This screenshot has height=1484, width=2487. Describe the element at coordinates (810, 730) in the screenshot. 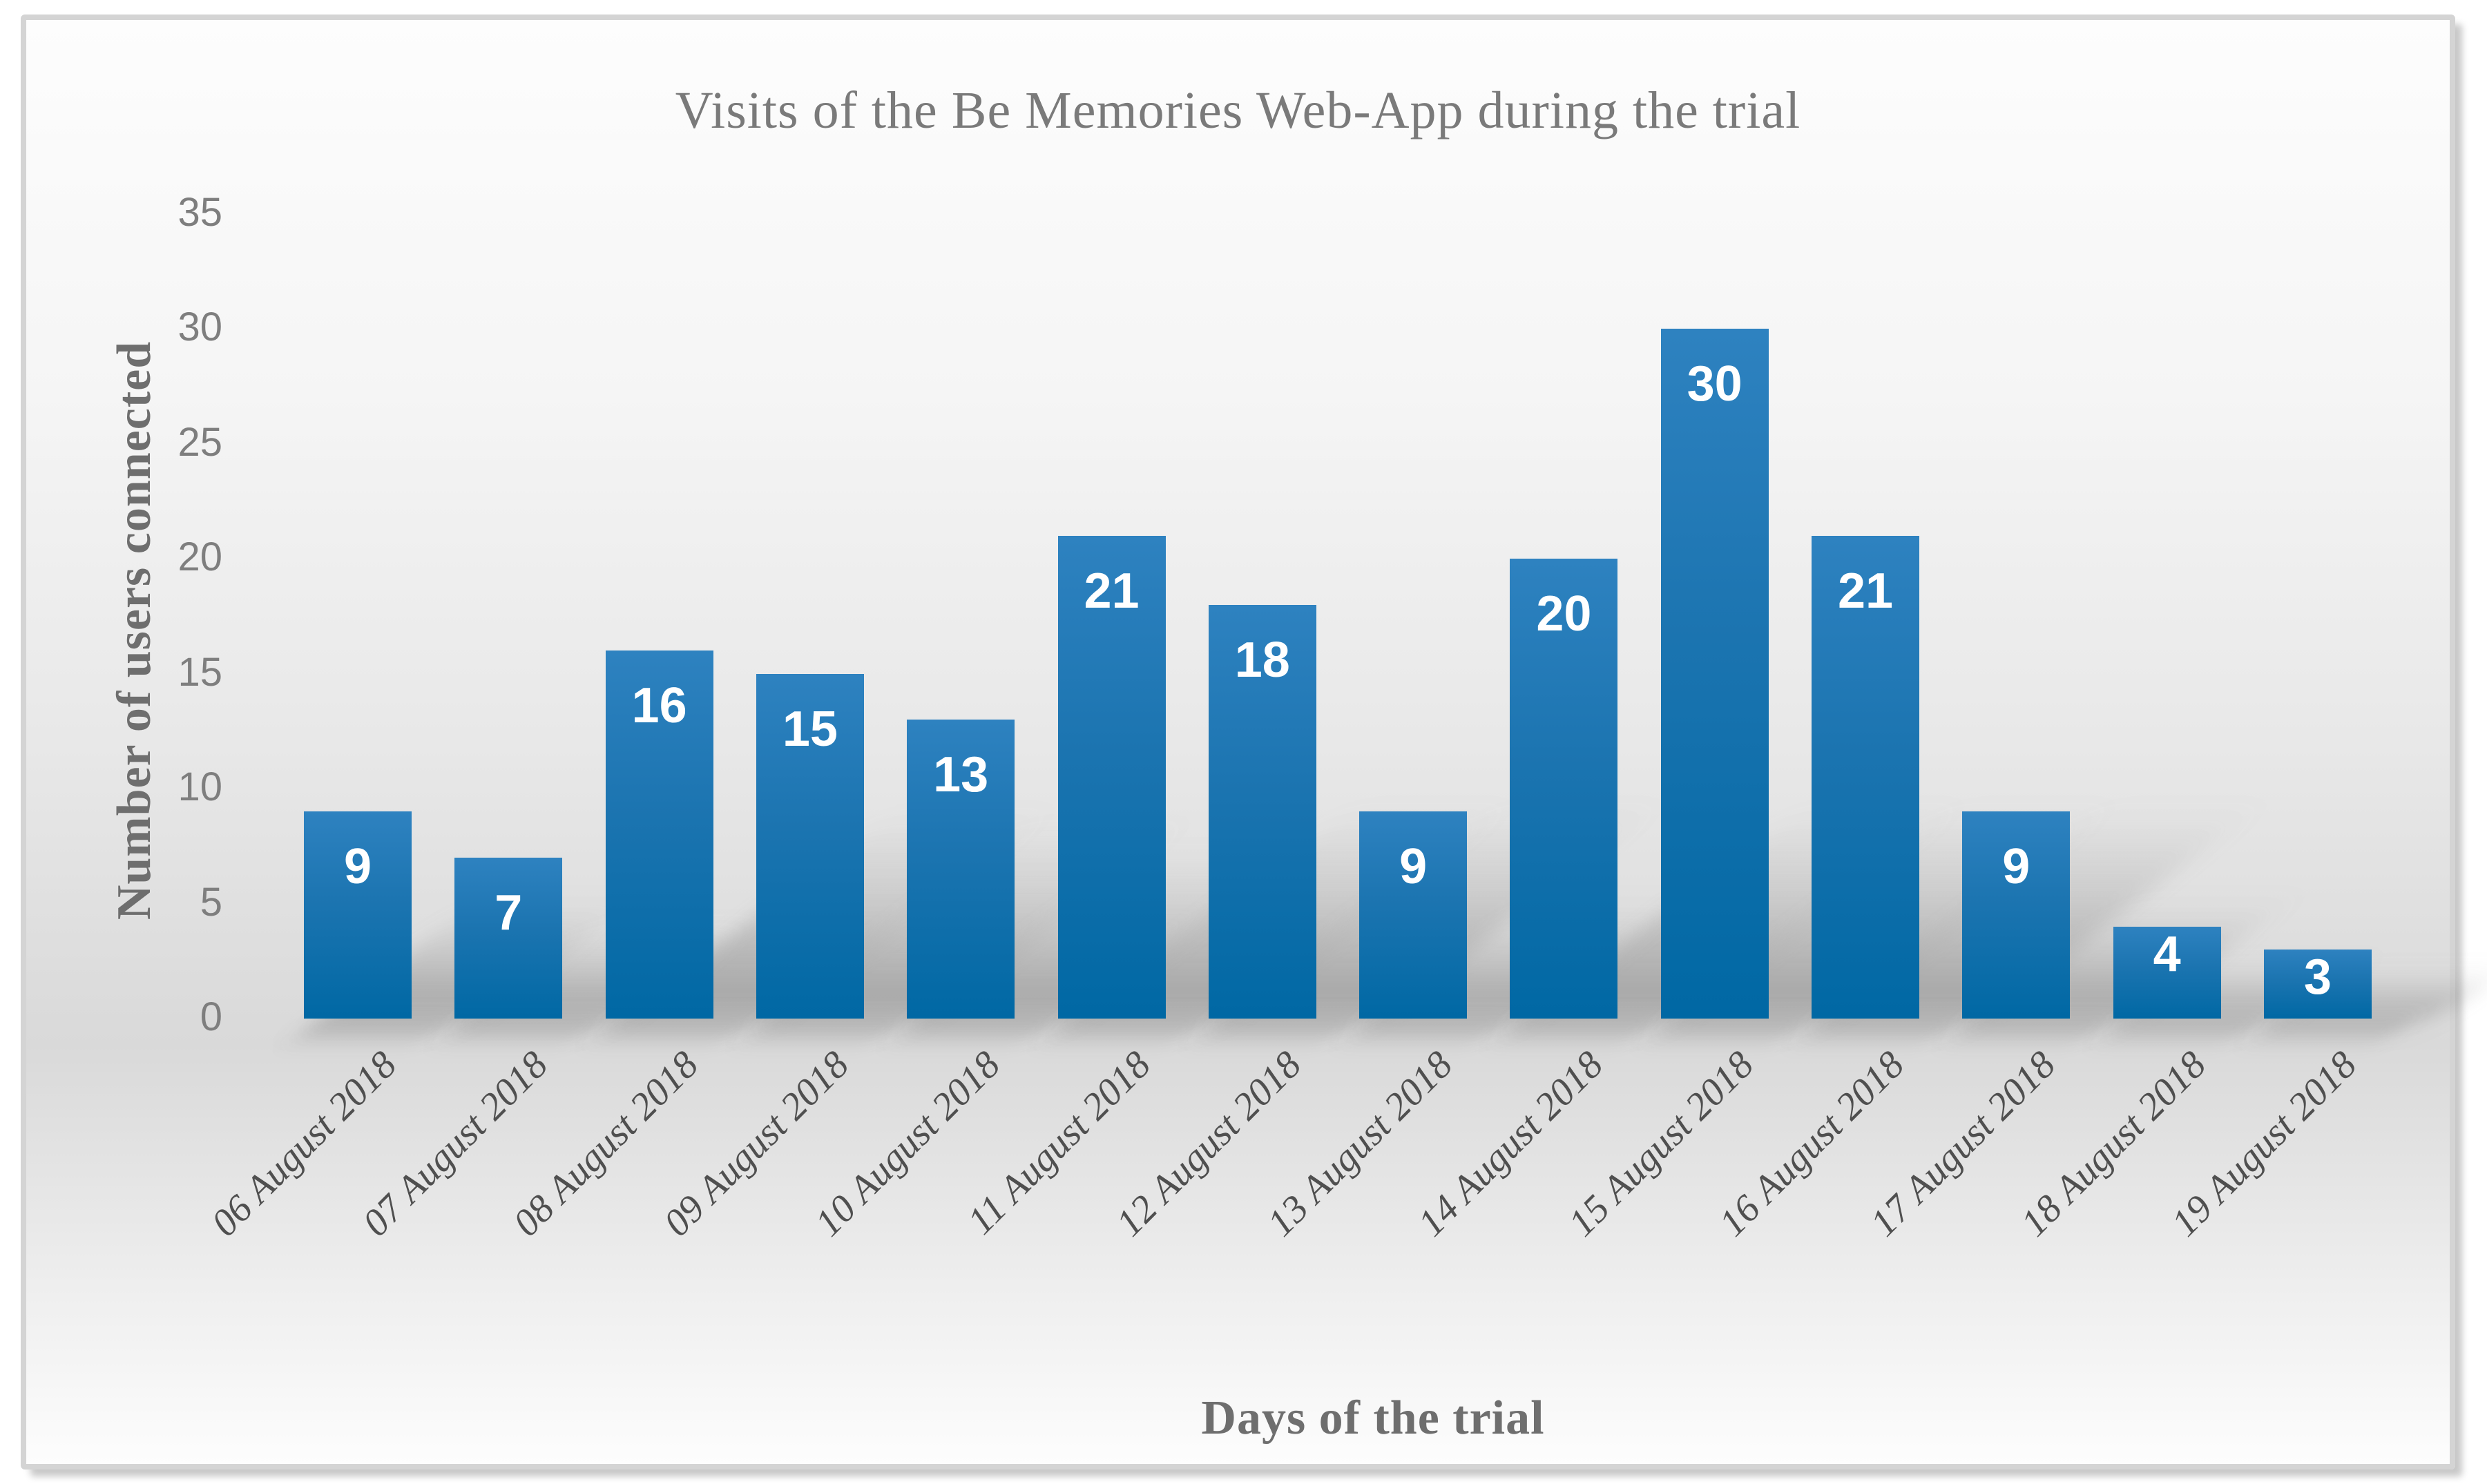

I see `bar-value-label: 15` at that location.